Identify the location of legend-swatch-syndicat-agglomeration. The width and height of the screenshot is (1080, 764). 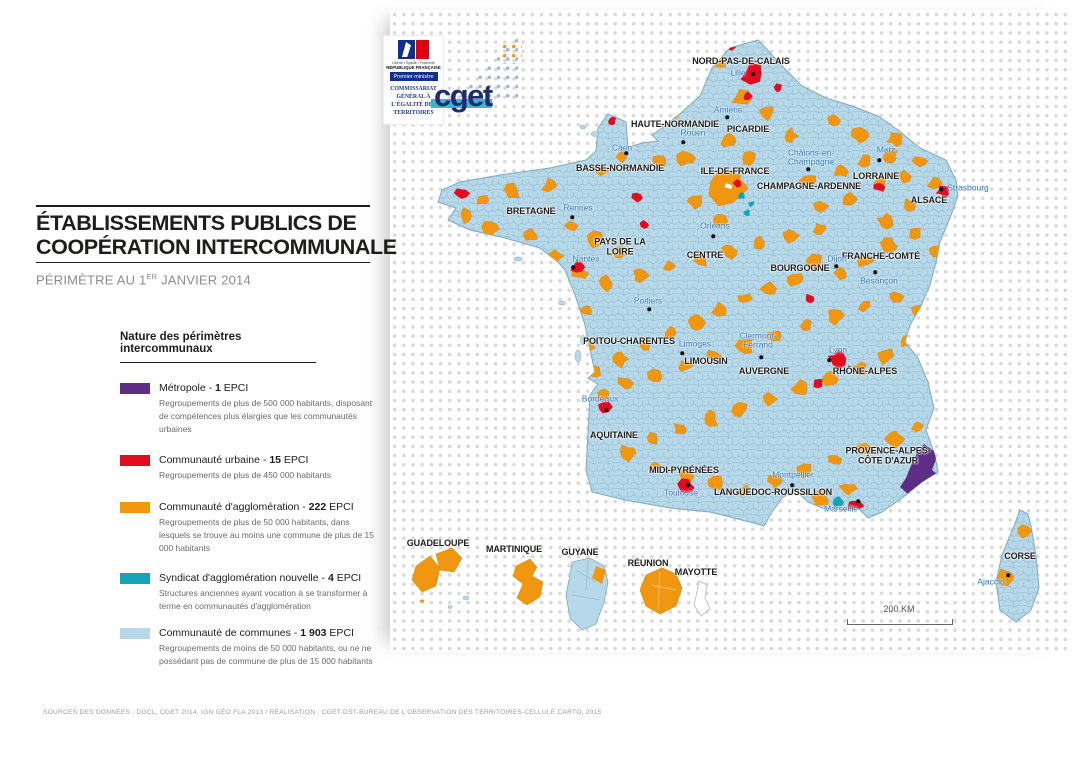
(135, 579).